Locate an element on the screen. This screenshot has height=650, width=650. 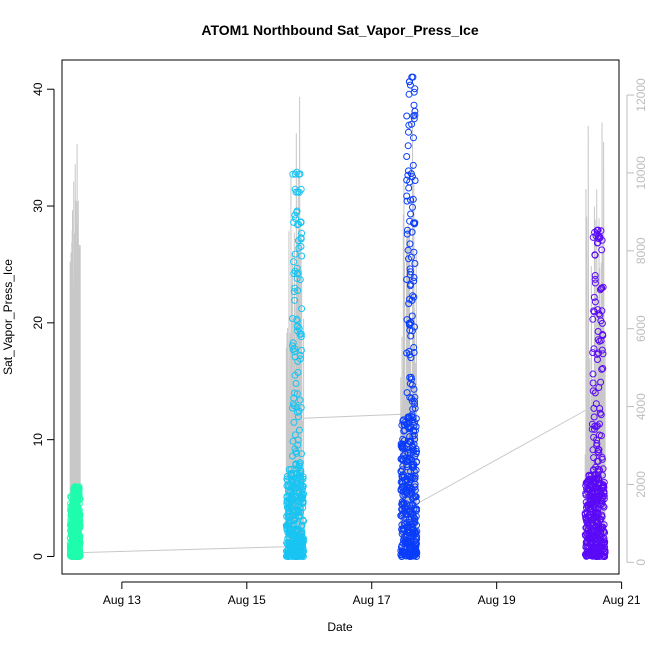
y2-tick-label: 6000 is located at coordinates (641, 328).